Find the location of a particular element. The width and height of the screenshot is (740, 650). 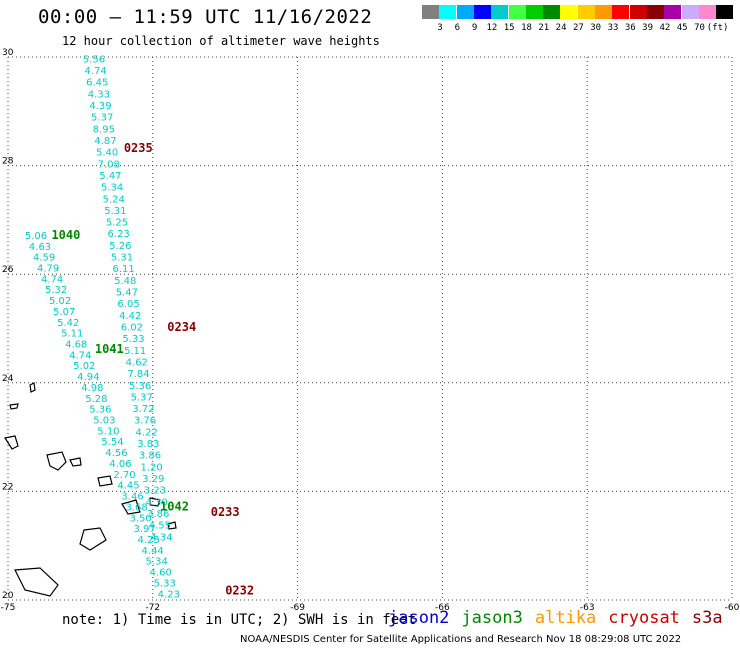

wave-height-point: 5.48 is located at coordinates (125, 281).